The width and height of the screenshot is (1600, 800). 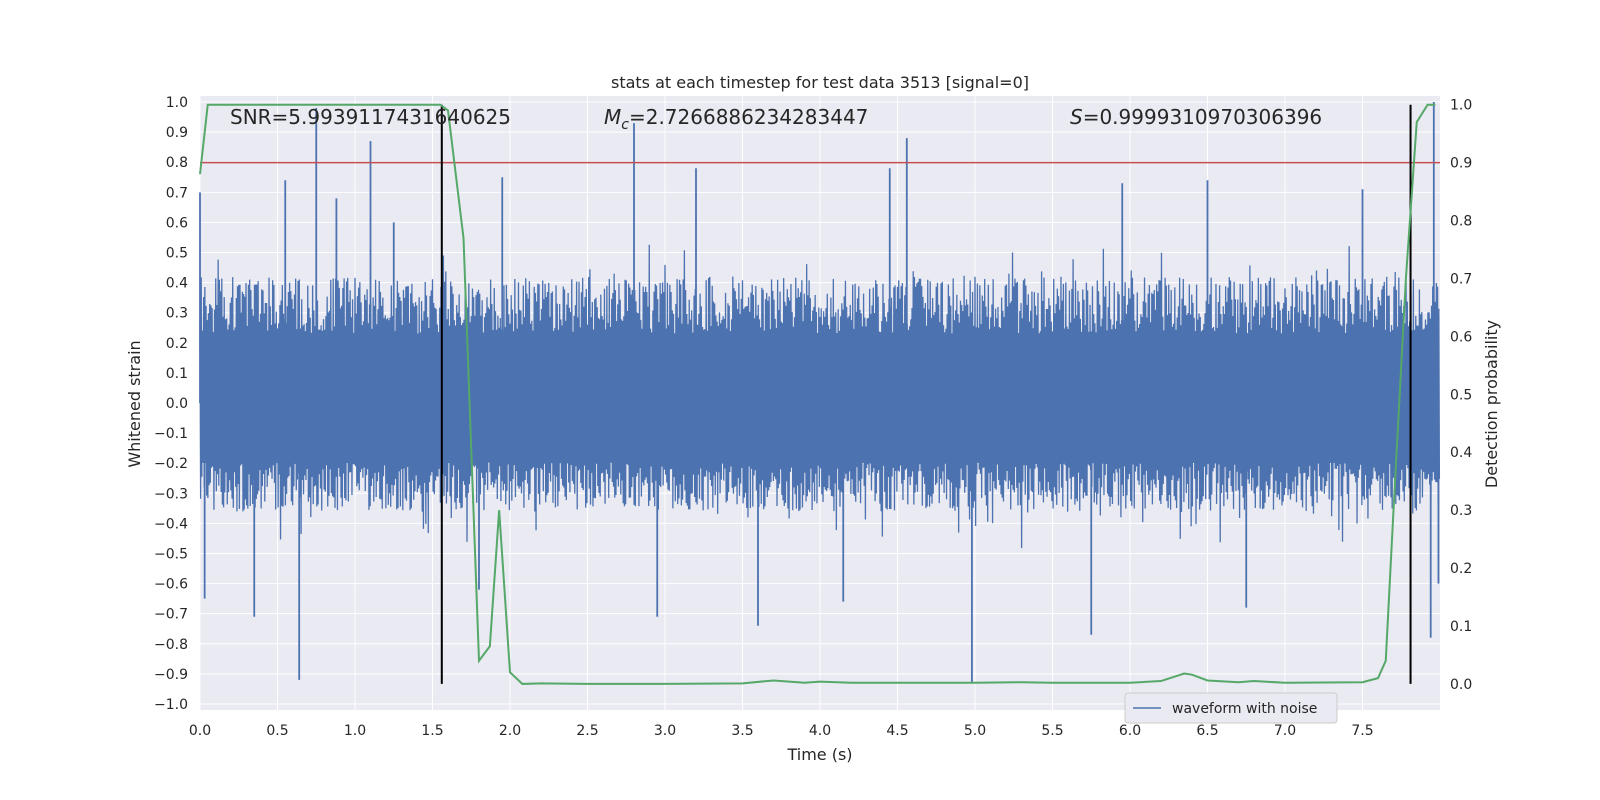 What do you see at coordinates (171, 645) in the screenshot?
I see `y-tick-label: −0.8` at bounding box center [171, 645].